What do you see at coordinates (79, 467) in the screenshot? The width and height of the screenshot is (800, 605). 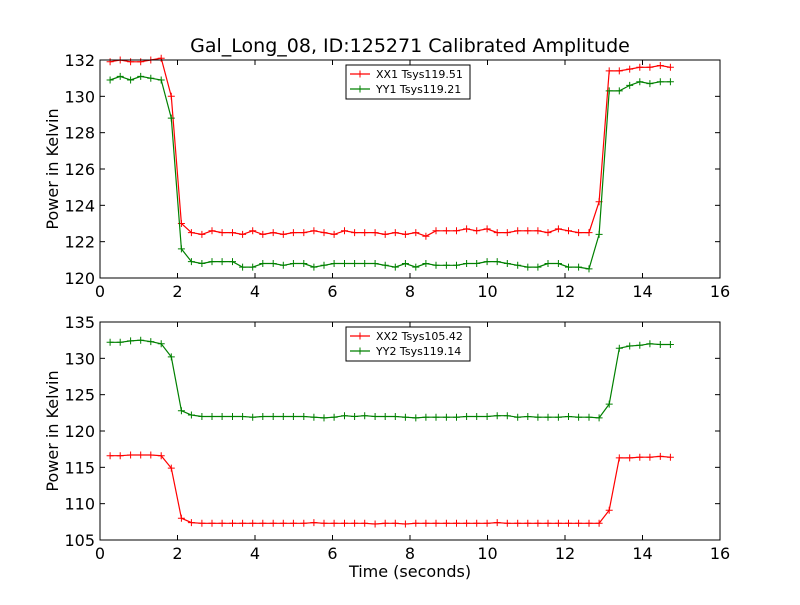 I see `y-tick-label: 115` at bounding box center [79, 467].